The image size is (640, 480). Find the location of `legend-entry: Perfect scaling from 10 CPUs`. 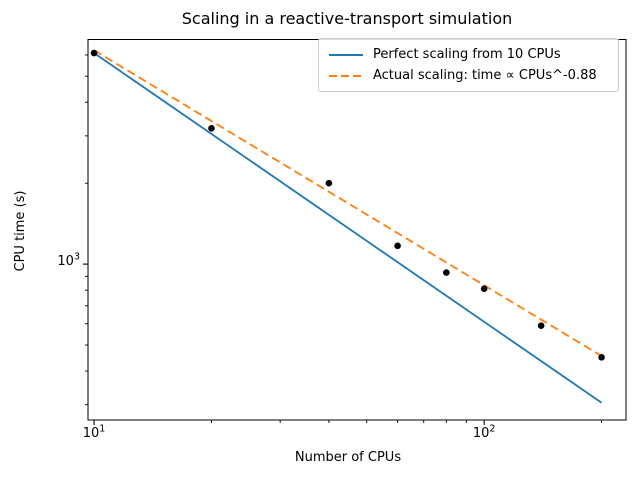

legend-entry: Perfect scaling from 10 CPUs is located at coordinates (473, 54).